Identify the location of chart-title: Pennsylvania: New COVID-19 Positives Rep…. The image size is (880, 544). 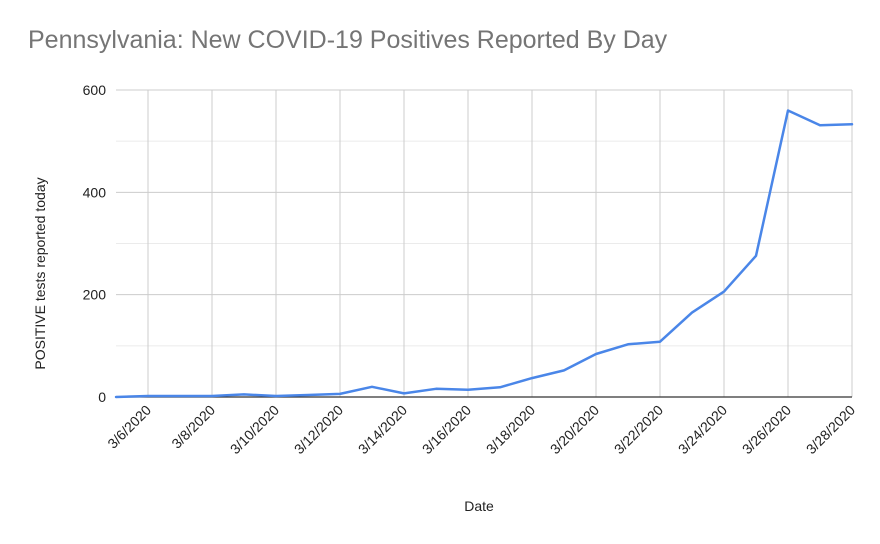
(348, 40).